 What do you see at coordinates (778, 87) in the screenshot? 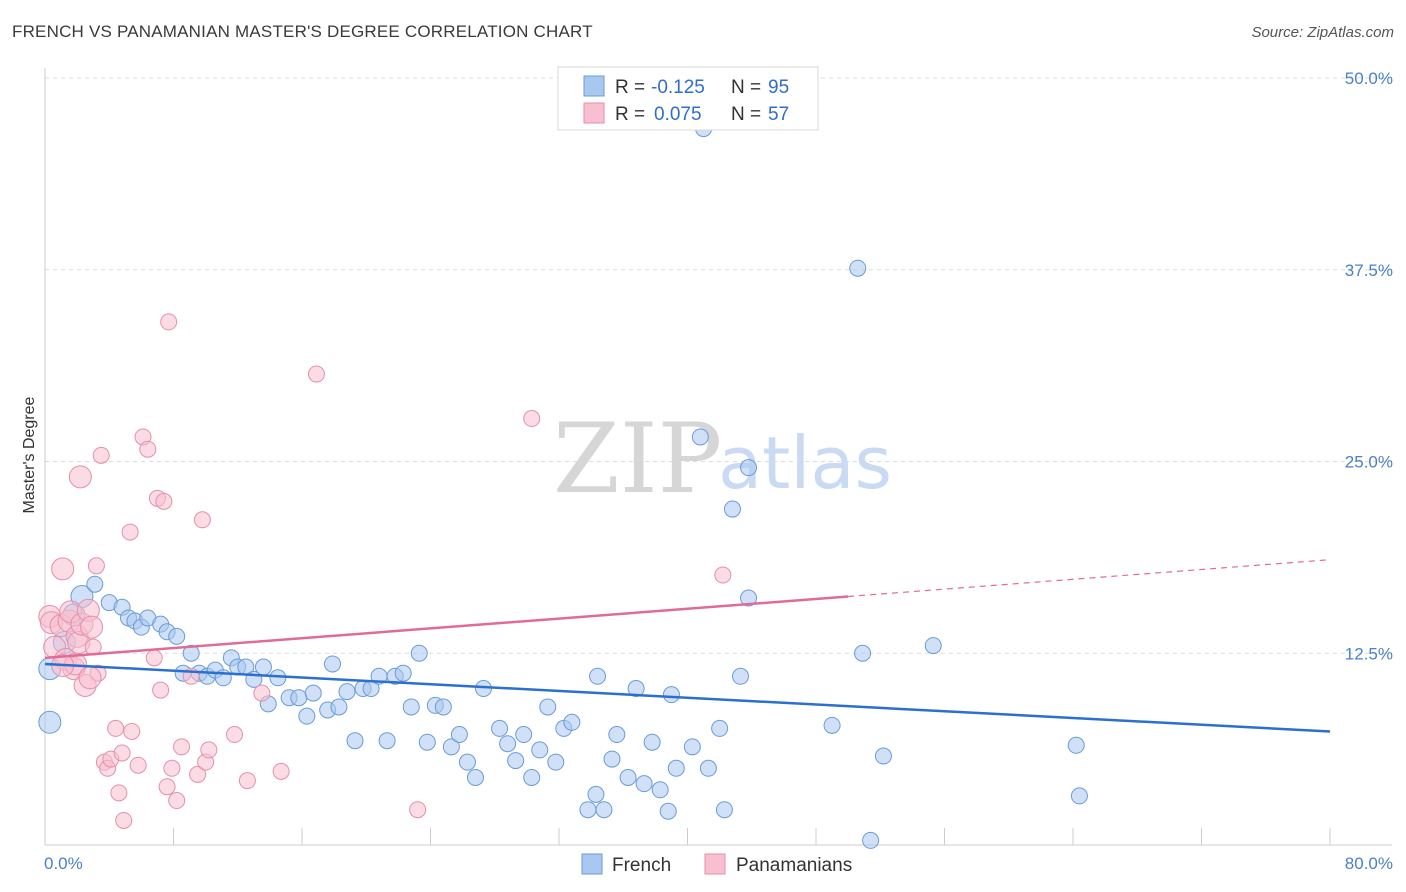
I see `legend-n-value-french: 95` at bounding box center [778, 87].